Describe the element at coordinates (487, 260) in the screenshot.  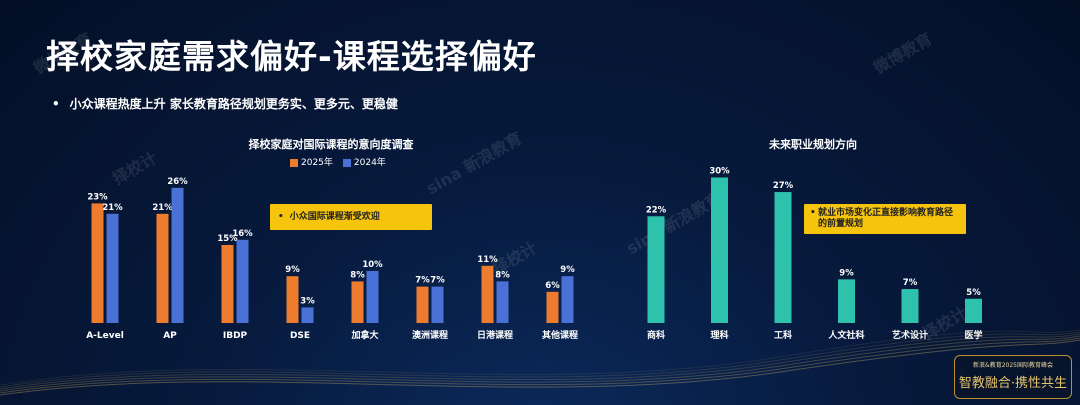
I see `data-label: 11%` at that location.